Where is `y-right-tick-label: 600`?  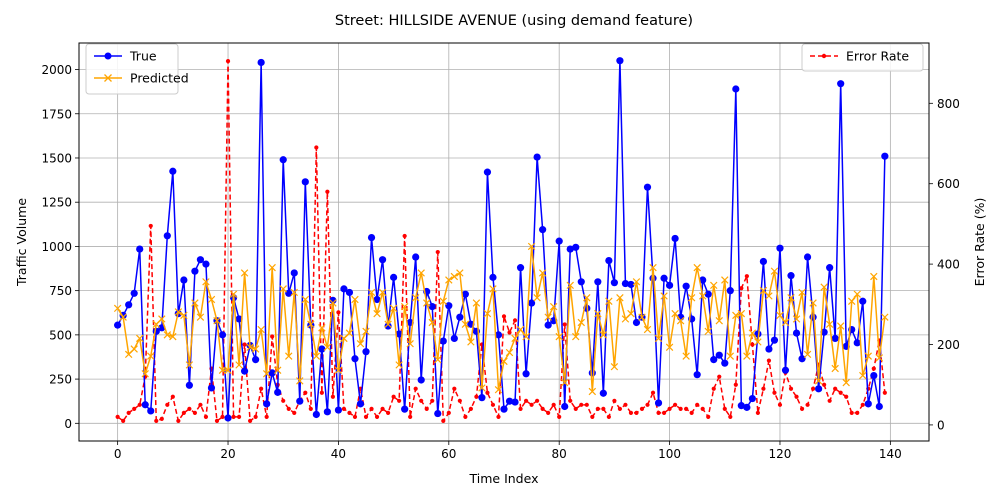
y-right-tick-label: 600 is located at coordinates (948, 184).